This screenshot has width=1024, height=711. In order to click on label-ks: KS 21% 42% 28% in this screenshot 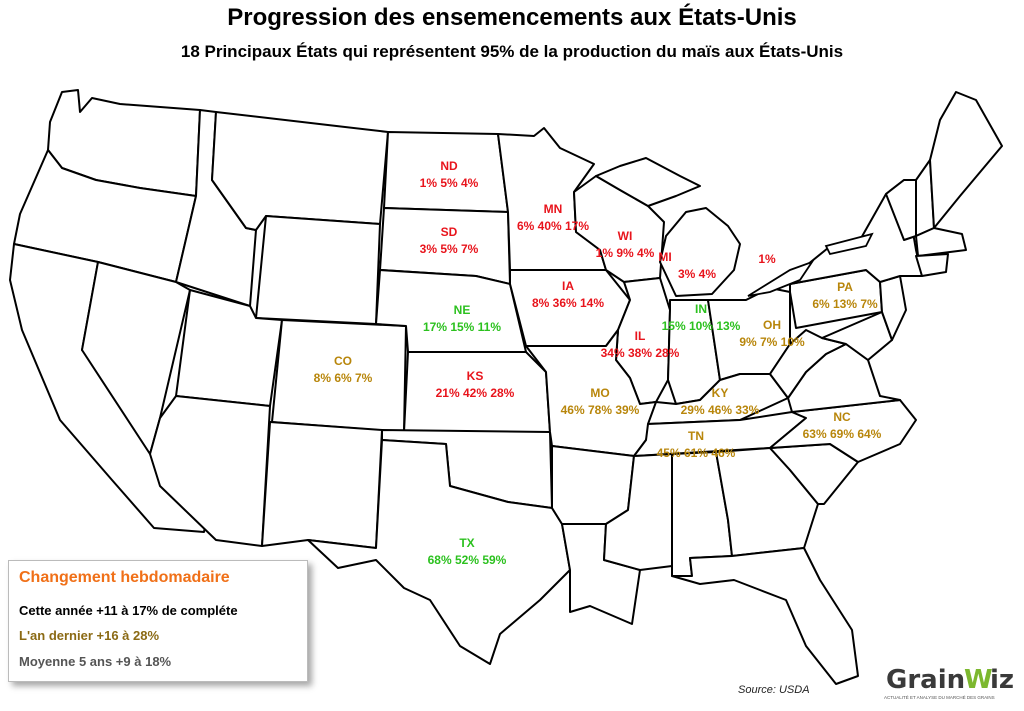, I will do `click(475, 385)`.